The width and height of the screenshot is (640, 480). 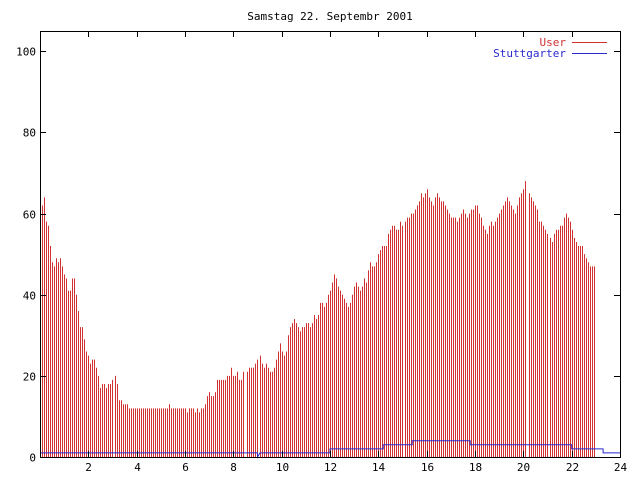 What do you see at coordinates (32, 458) in the screenshot?
I see `y-tick-label: 0` at bounding box center [32, 458].